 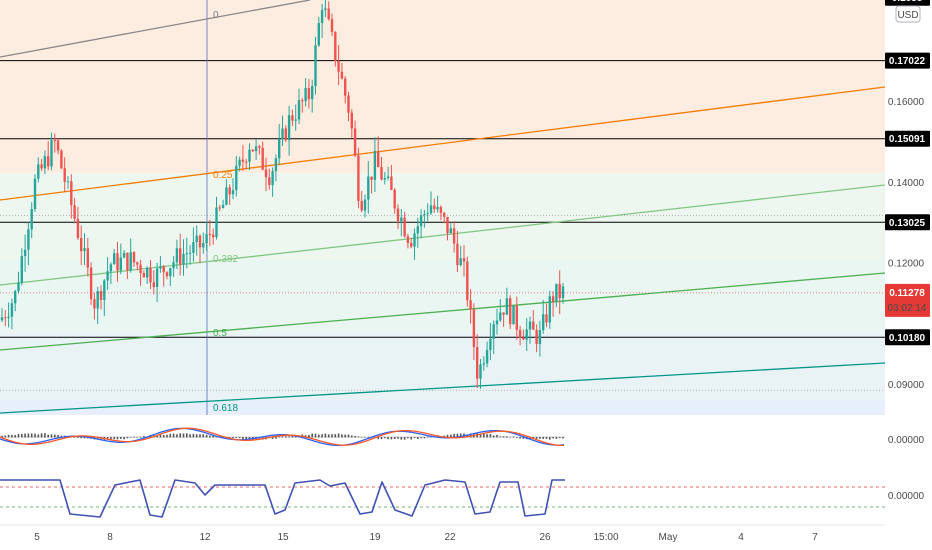 I want to click on fib-label: 0.5, so click(x=220, y=333).